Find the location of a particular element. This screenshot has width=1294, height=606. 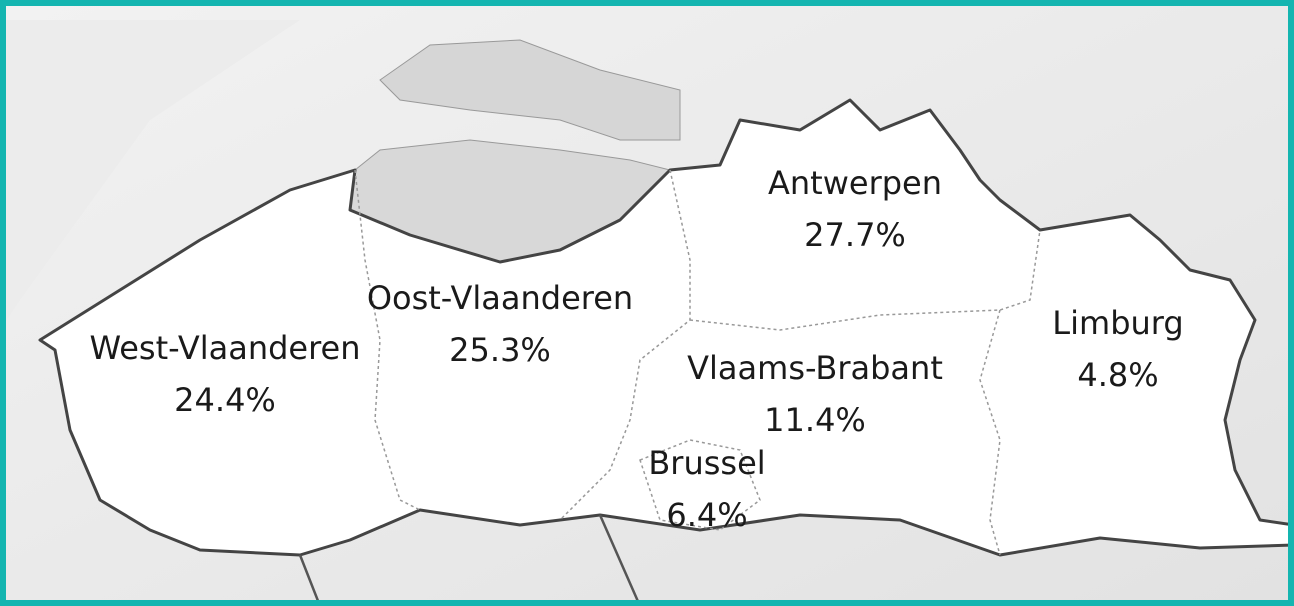

region-name: West-Vlaanderen is located at coordinates (224, 348).